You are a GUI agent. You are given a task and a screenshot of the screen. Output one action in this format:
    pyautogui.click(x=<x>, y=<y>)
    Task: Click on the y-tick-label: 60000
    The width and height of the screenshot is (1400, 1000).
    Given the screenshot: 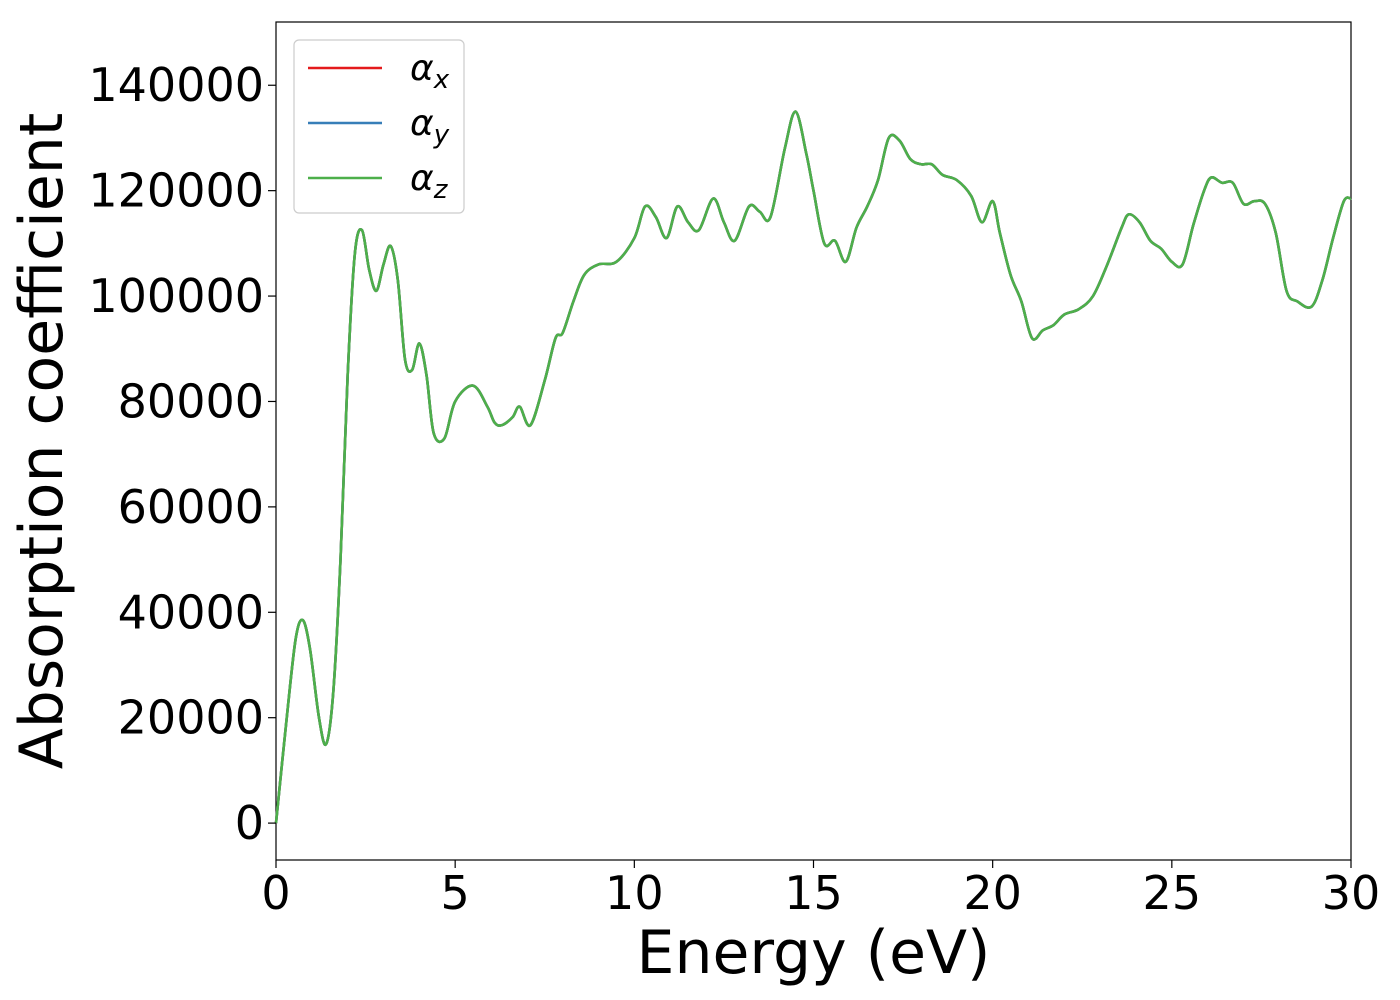 What is the action you would take?
    pyautogui.click(x=191, y=507)
    